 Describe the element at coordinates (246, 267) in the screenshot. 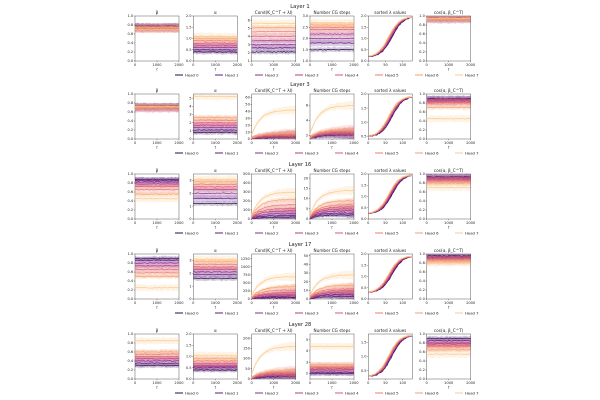

I see `y-tick-label: 1000` at that location.